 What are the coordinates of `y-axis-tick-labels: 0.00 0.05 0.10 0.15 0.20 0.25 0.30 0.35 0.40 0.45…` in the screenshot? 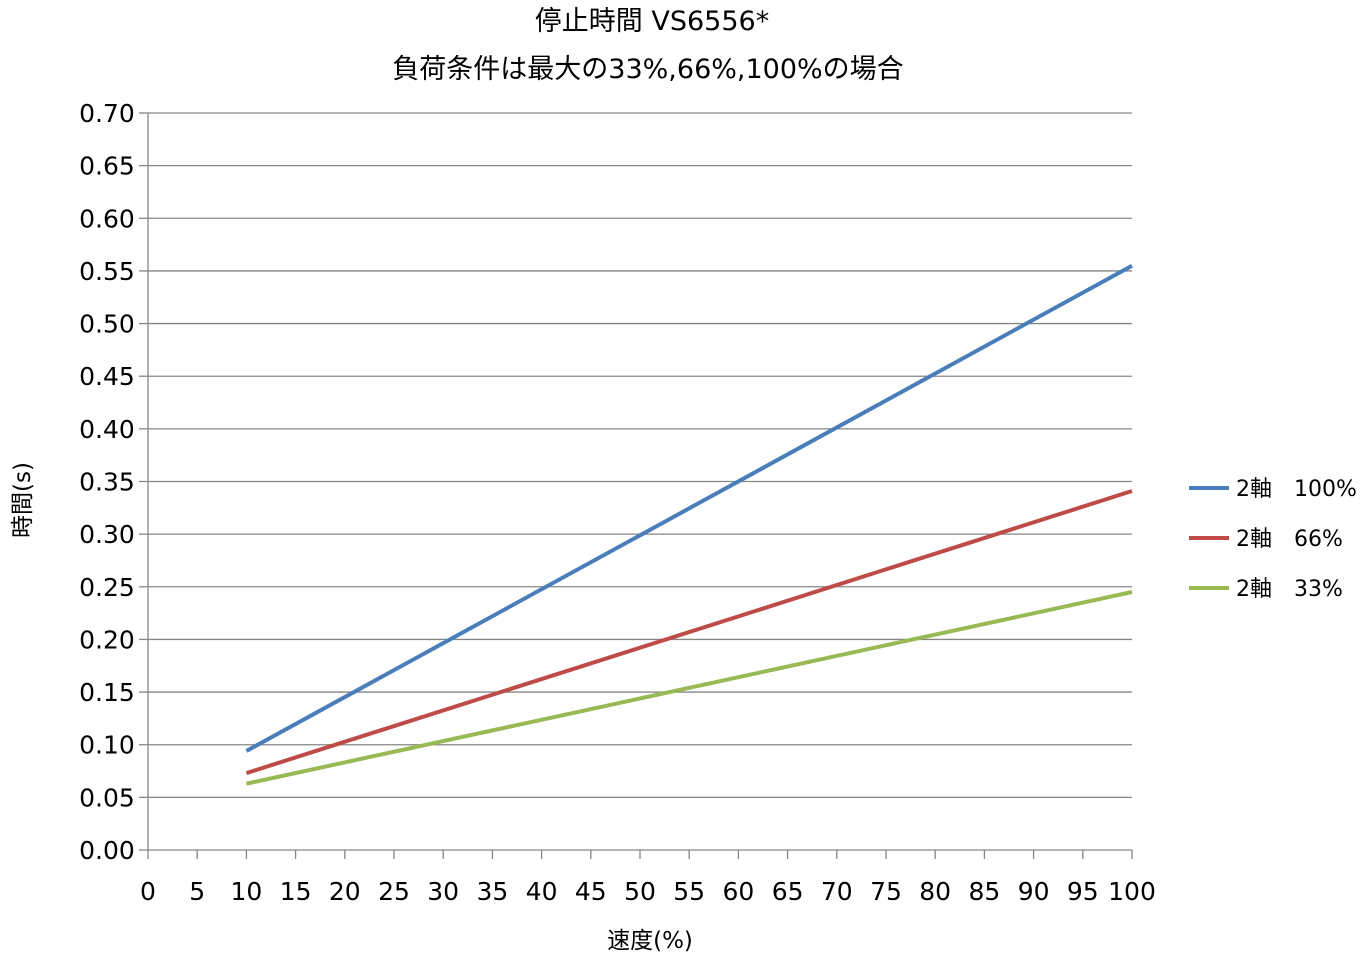 It's located at (107, 482).